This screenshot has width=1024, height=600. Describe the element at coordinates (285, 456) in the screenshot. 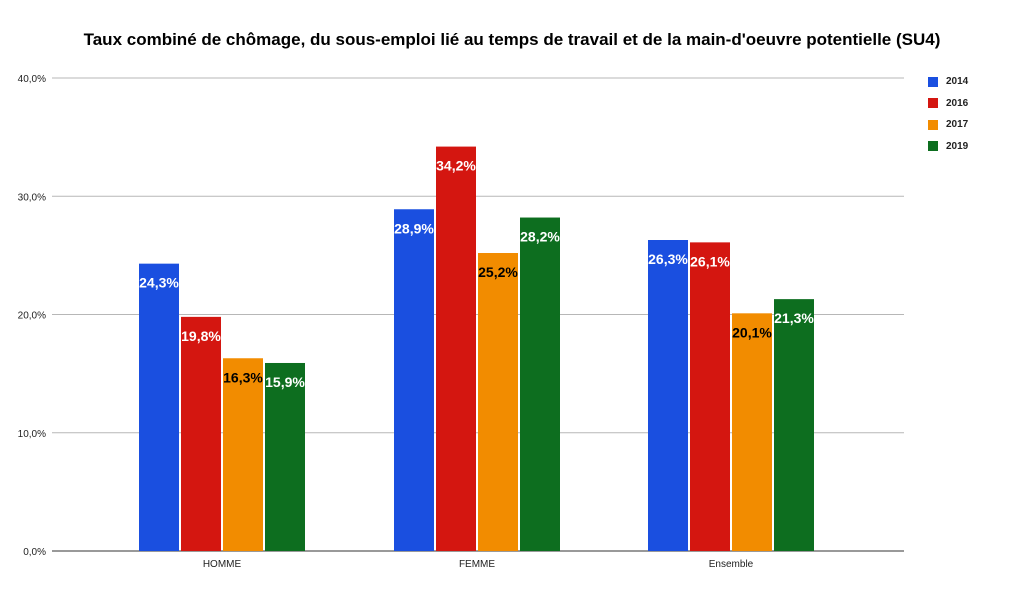

I see `bar-2019-homme` at that location.